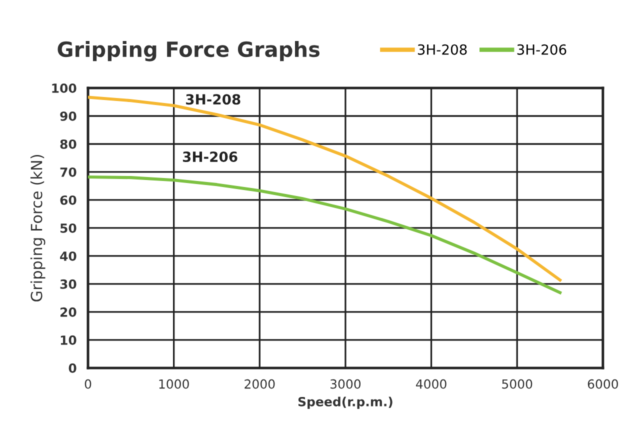  Describe the element at coordinates (603, 384) in the screenshot. I see `x-tick-label: 6000` at that location.